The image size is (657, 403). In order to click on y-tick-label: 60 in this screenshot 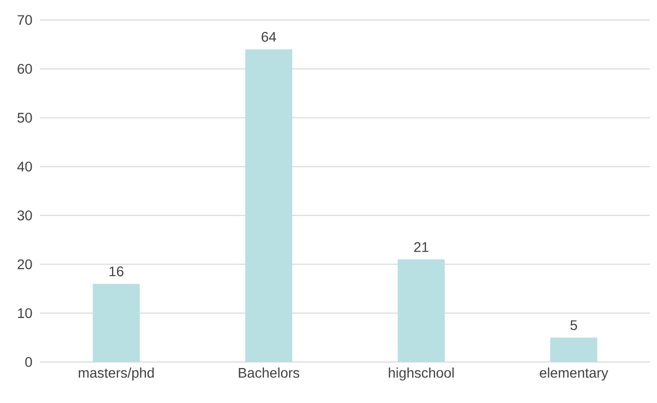, I will do `click(25, 69)`.